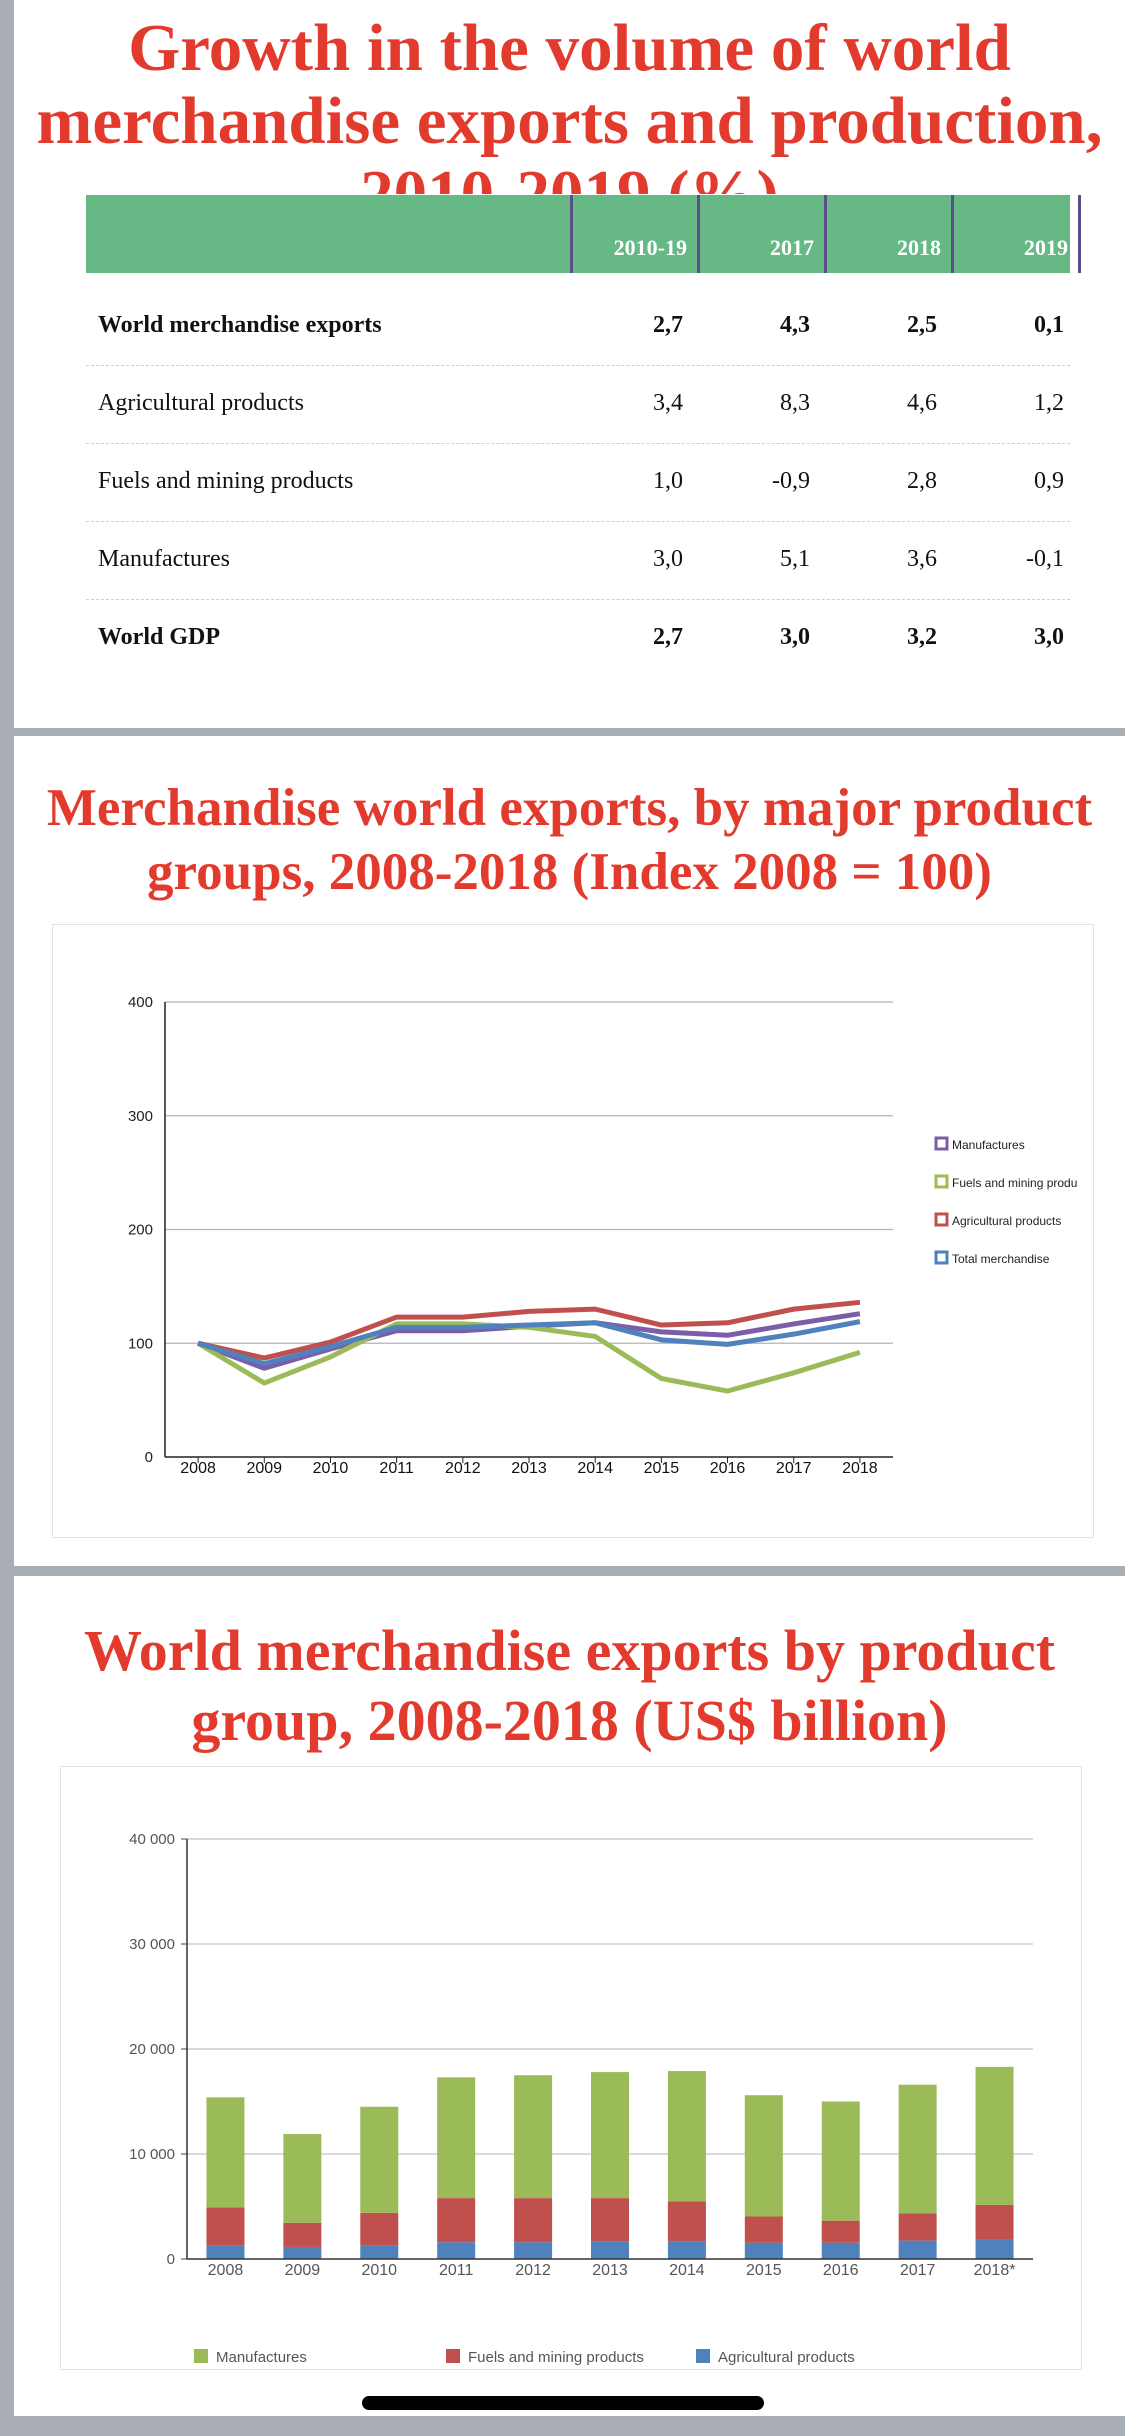 This screenshot has height=2436, width=1125. What do you see at coordinates (922, 481) in the screenshot?
I see `table-cell: 2,8` at bounding box center [922, 481].